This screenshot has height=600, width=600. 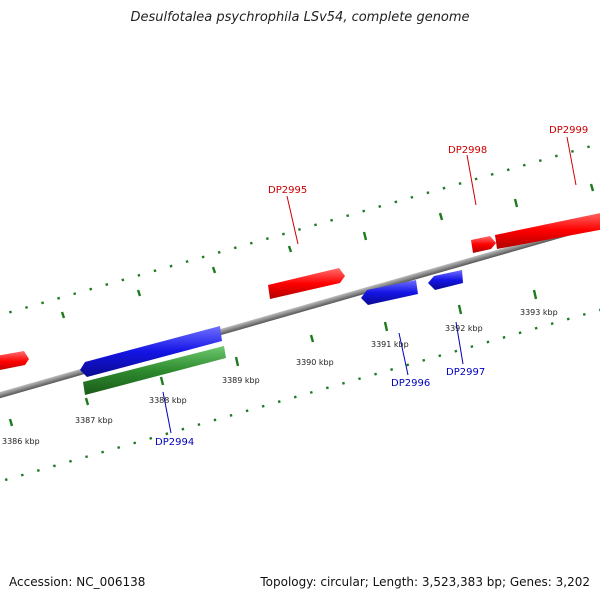 What do you see at coordinates (471, 180) in the screenshot?
I see `leader-dp2998` at bounding box center [471, 180].